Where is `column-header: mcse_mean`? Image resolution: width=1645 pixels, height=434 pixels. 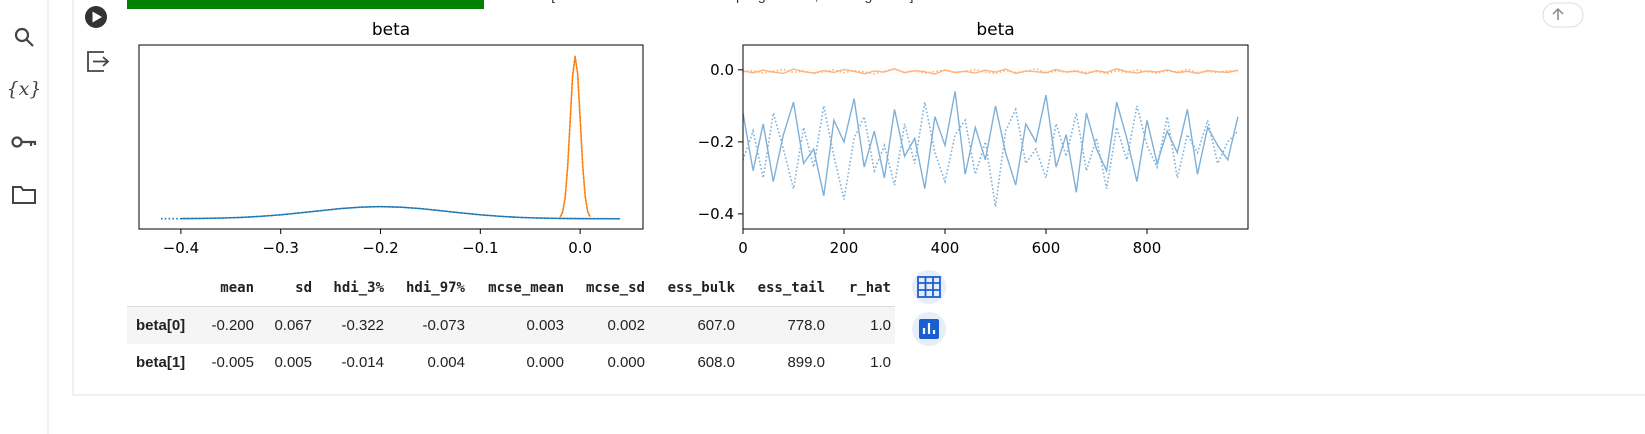
column-header: mcse_mean is located at coordinates (518, 288).